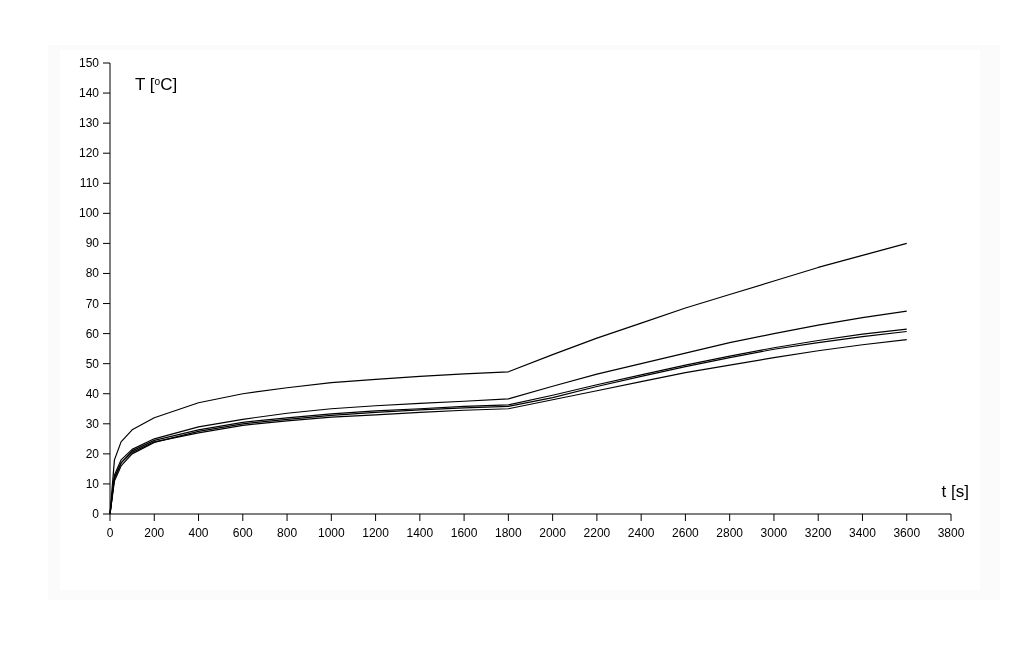 This screenshot has width=1020, height=652. I want to click on x-tick-label: 800, so click(287, 533).